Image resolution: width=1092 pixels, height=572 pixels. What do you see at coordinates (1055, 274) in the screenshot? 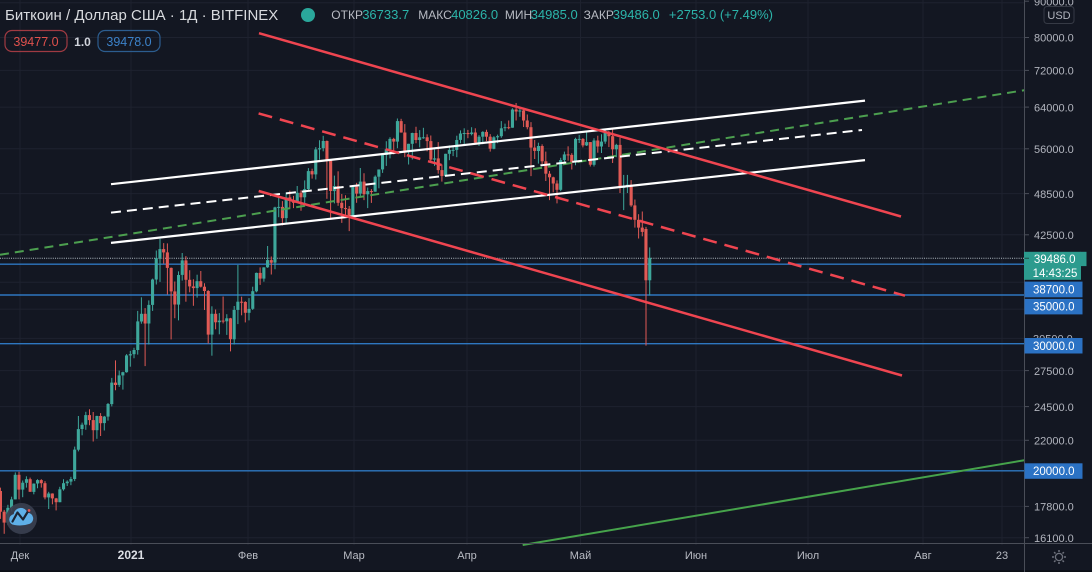
I see `svg-text: 14:43:25` at bounding box center [1055, 274].